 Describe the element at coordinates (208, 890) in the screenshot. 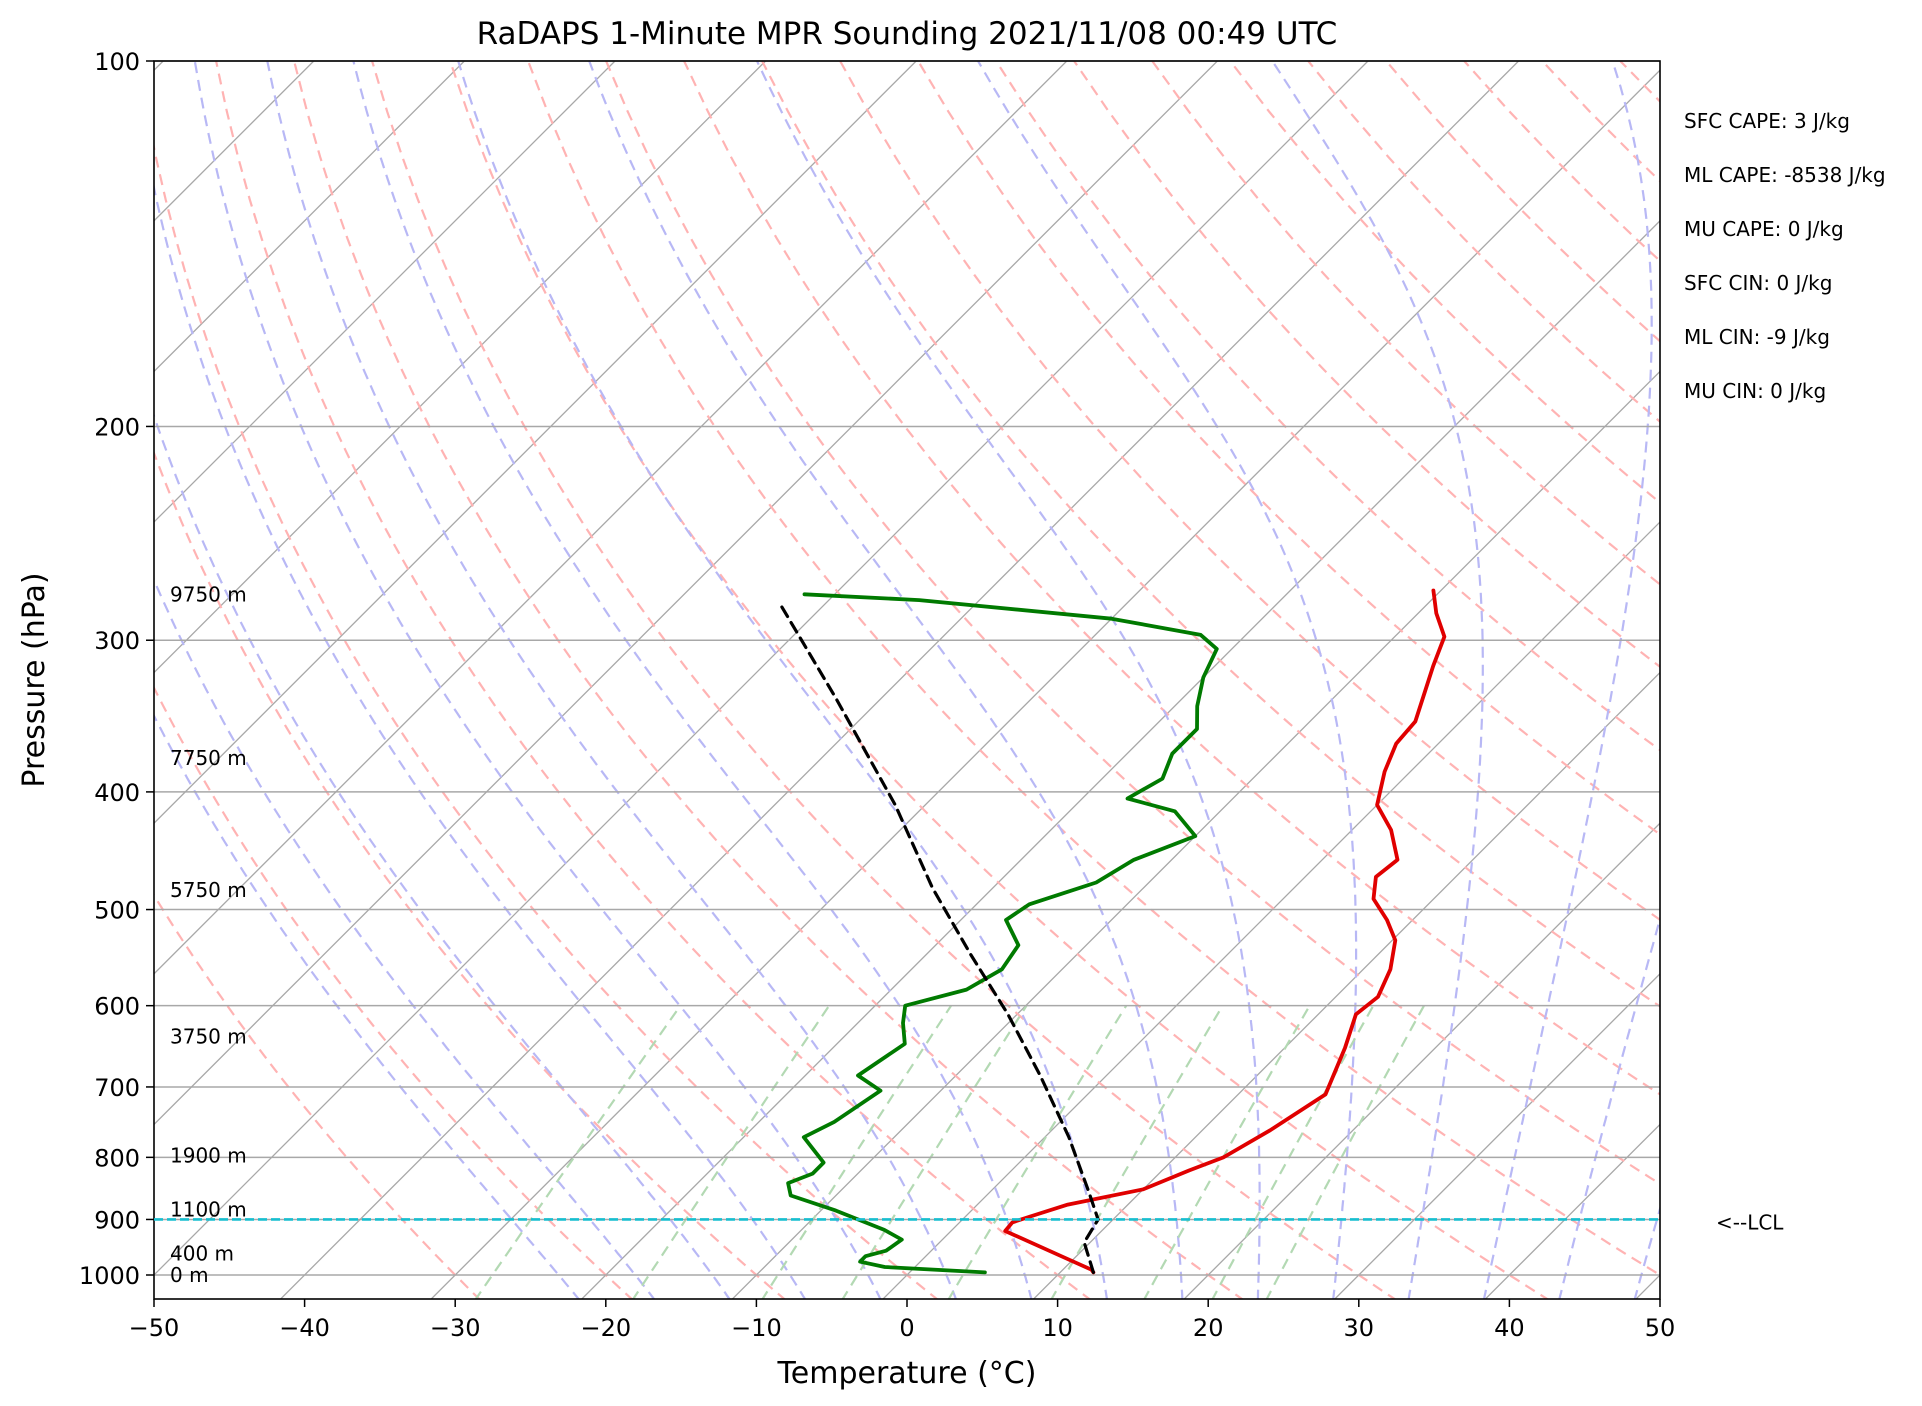

I see `height-label: 5750 m` at that location.